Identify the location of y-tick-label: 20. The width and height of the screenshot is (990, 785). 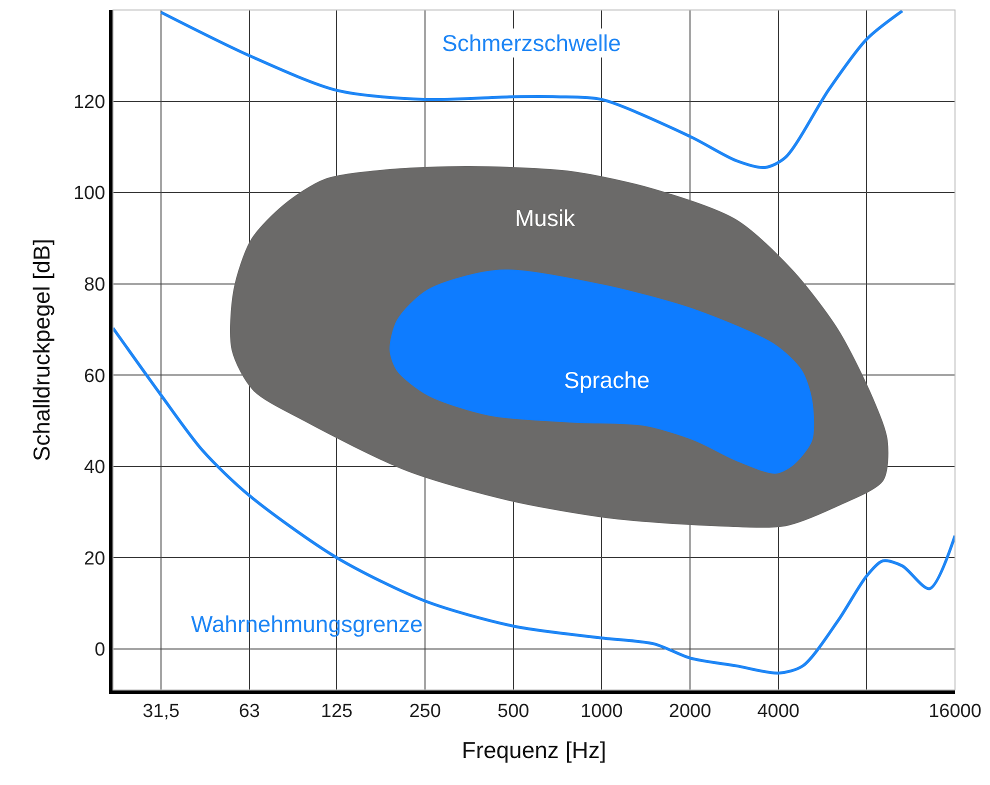
(95, 559).